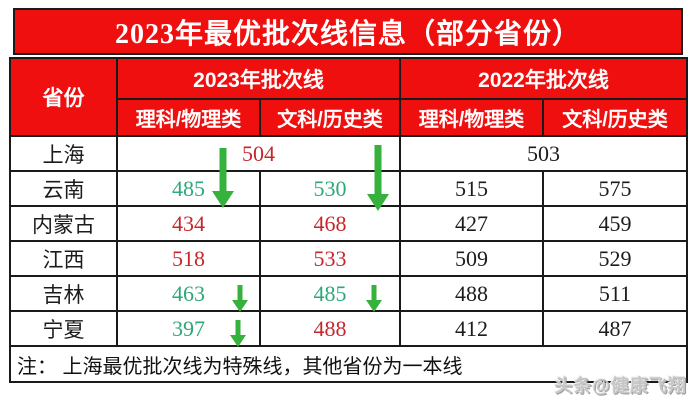 The height and width of the screenshot is (404, 694). Describe the element at coordinates (188, 258) in the screenshot. I see `score-cell: 518` at that location.